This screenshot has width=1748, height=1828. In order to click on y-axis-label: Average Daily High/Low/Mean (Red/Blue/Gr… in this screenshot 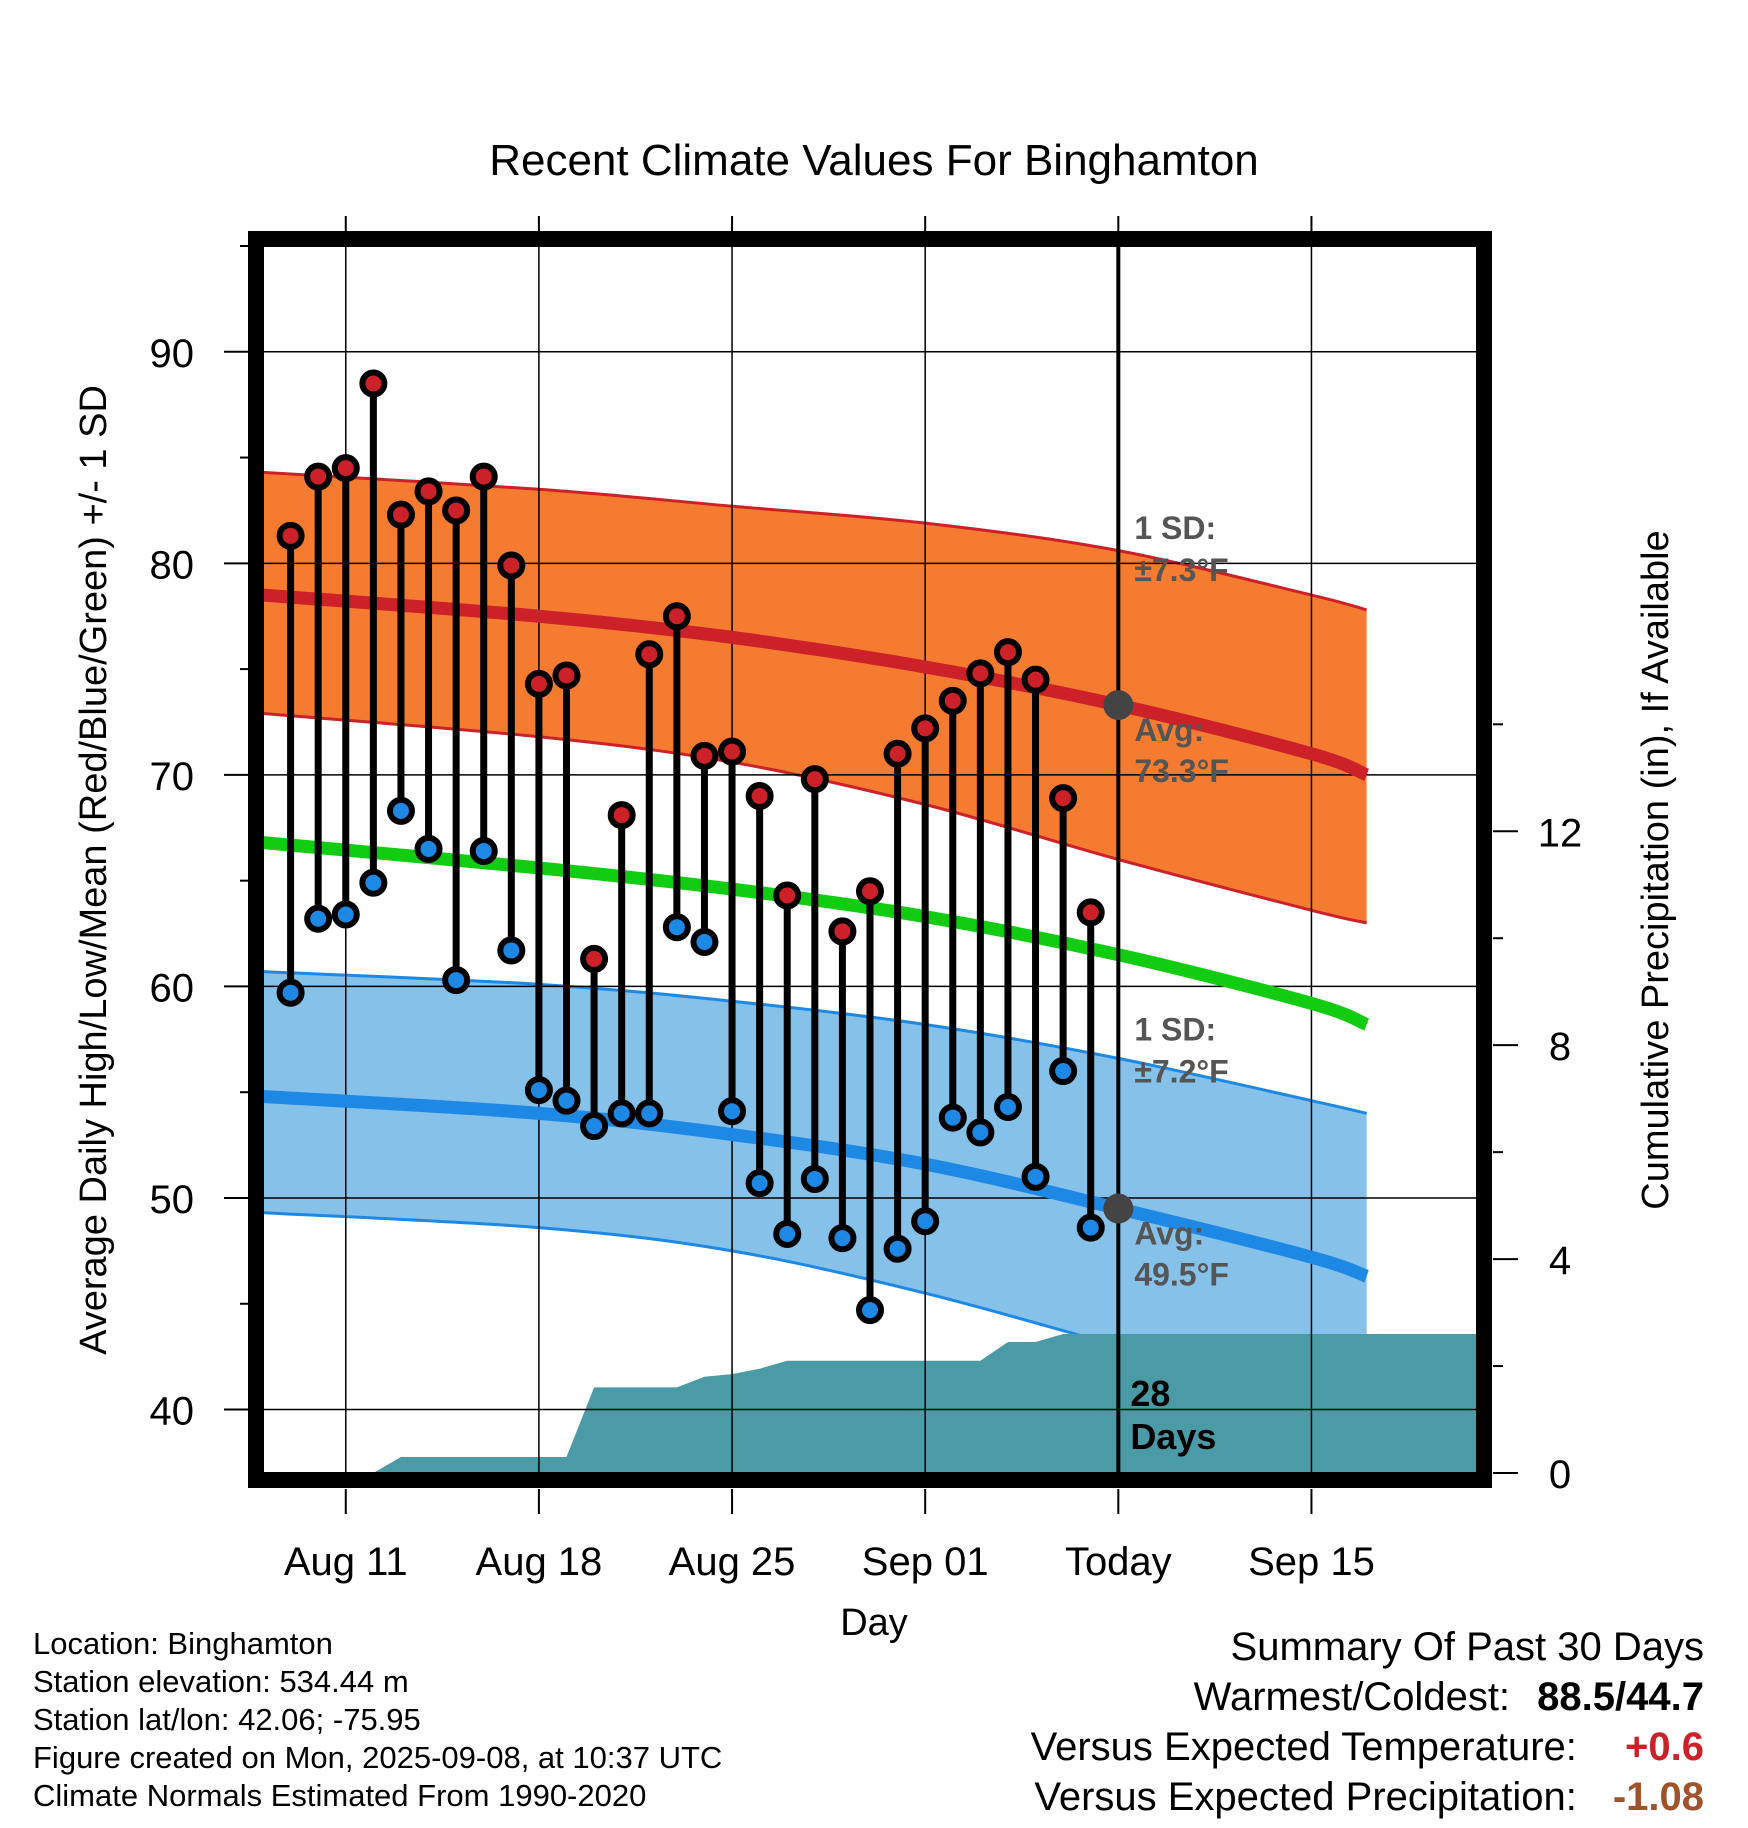, I will do `click(94, 870)`.